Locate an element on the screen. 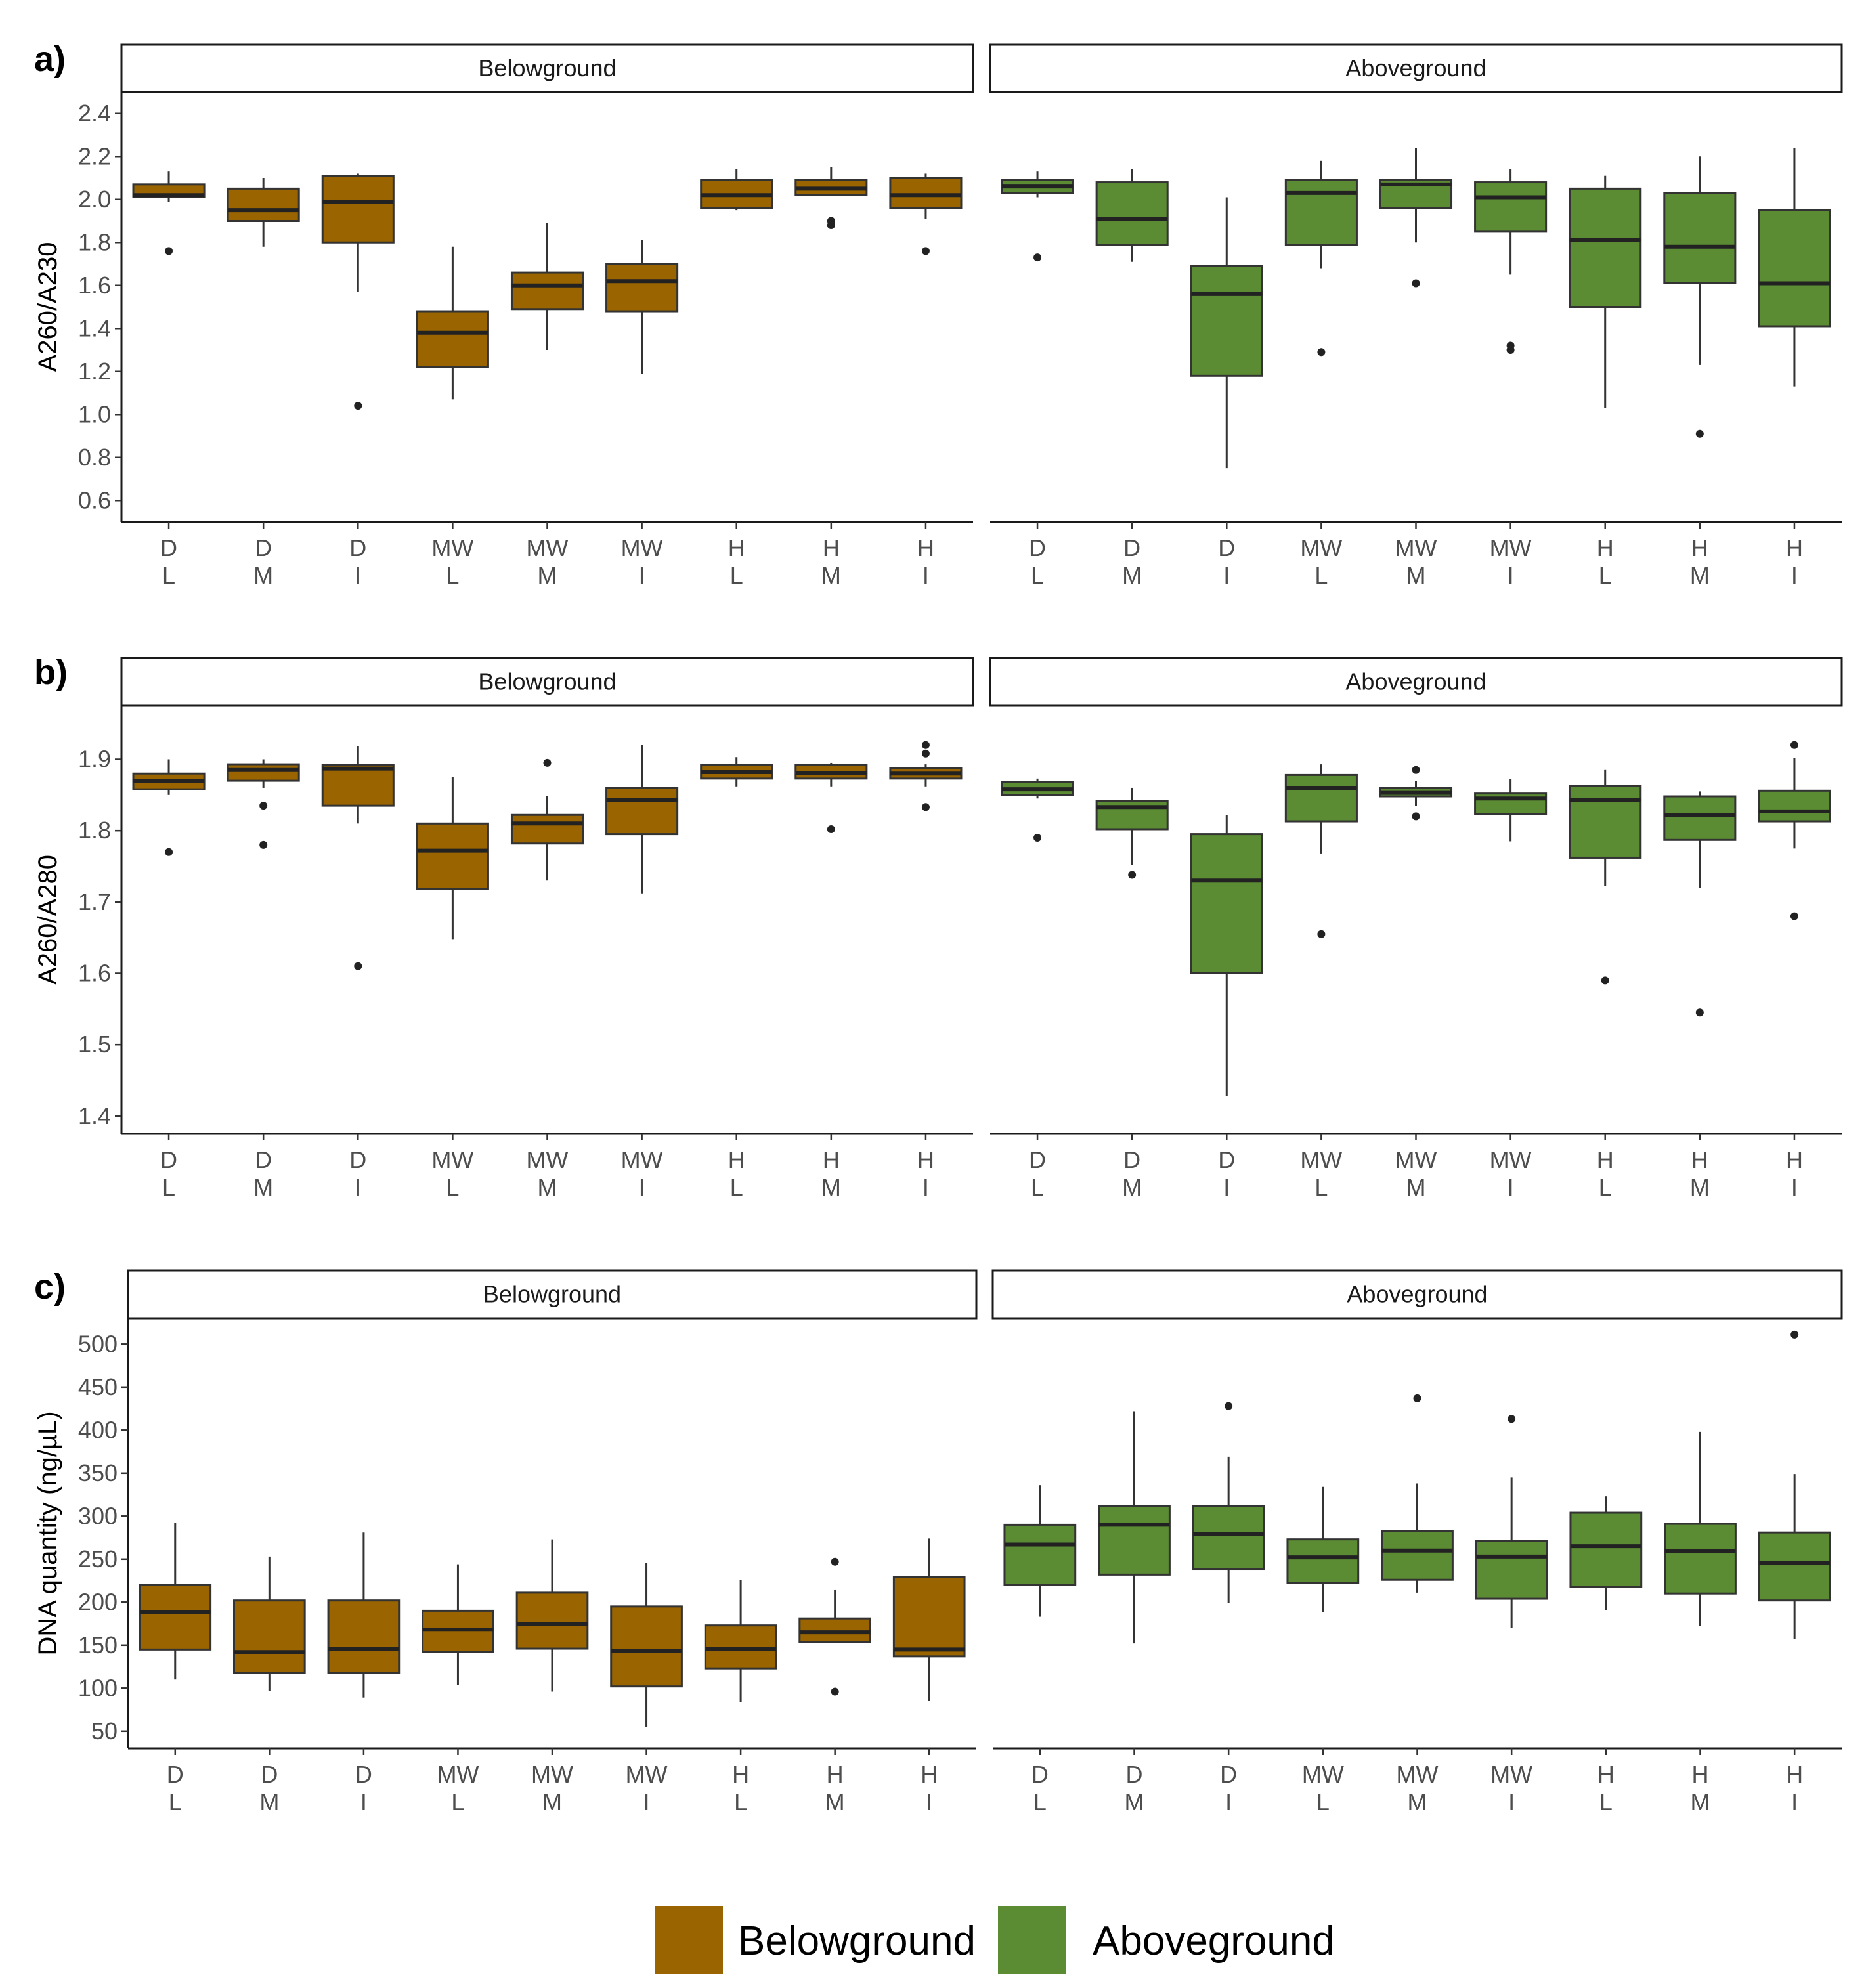  facet-strip-label: Aboveground is located at coordinates (1415, 681).